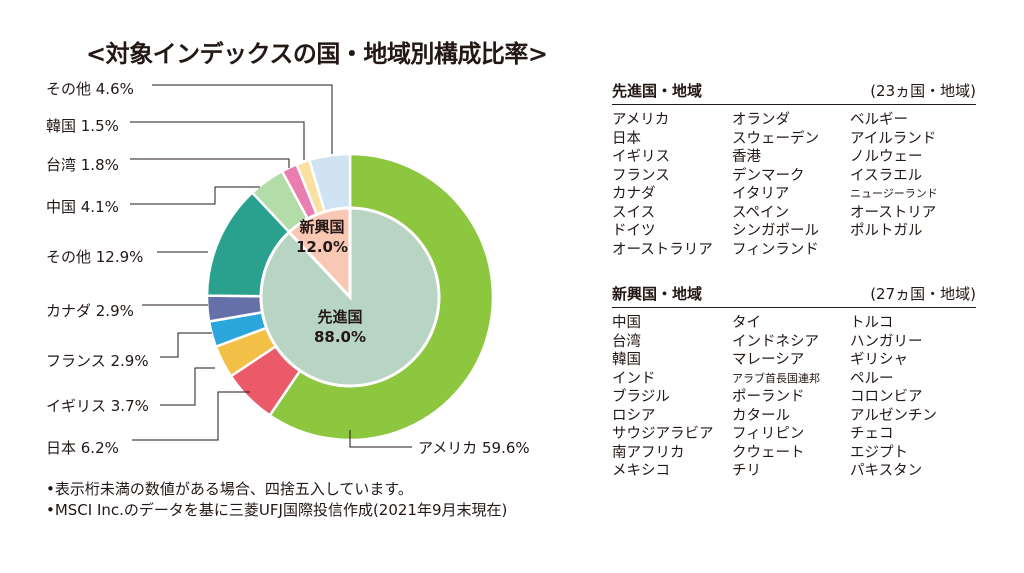 Image resolution: width=1024 pixels, height=573 pixels. I want to click on country-item: コロンビア, so click(886, 397).